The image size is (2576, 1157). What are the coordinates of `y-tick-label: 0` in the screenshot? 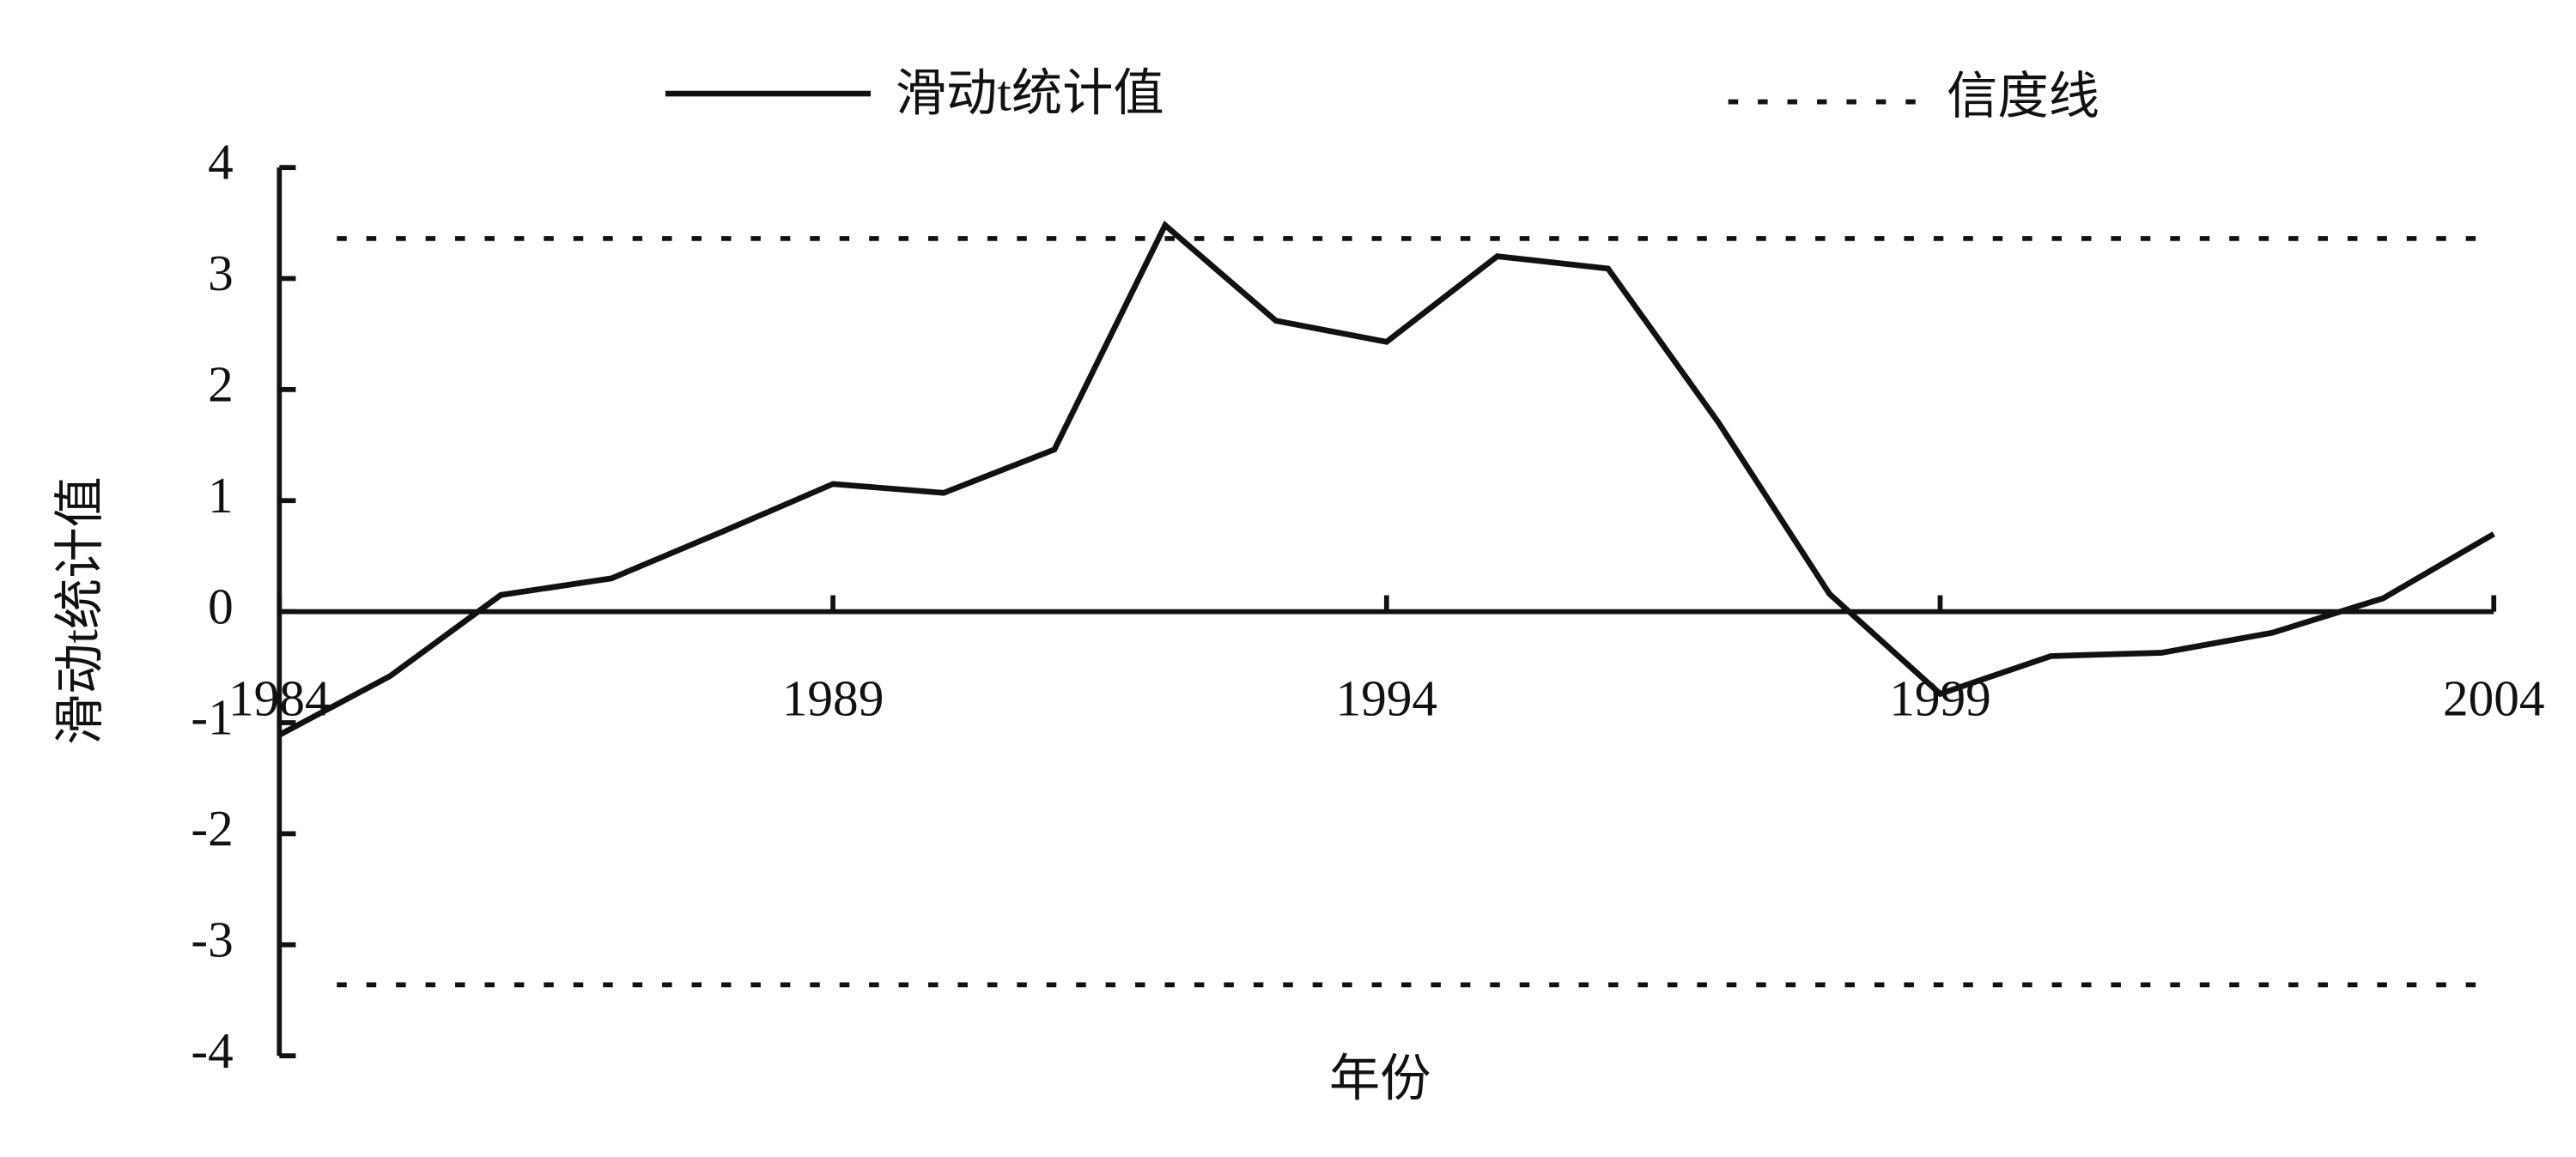 It's located at (221, 606).